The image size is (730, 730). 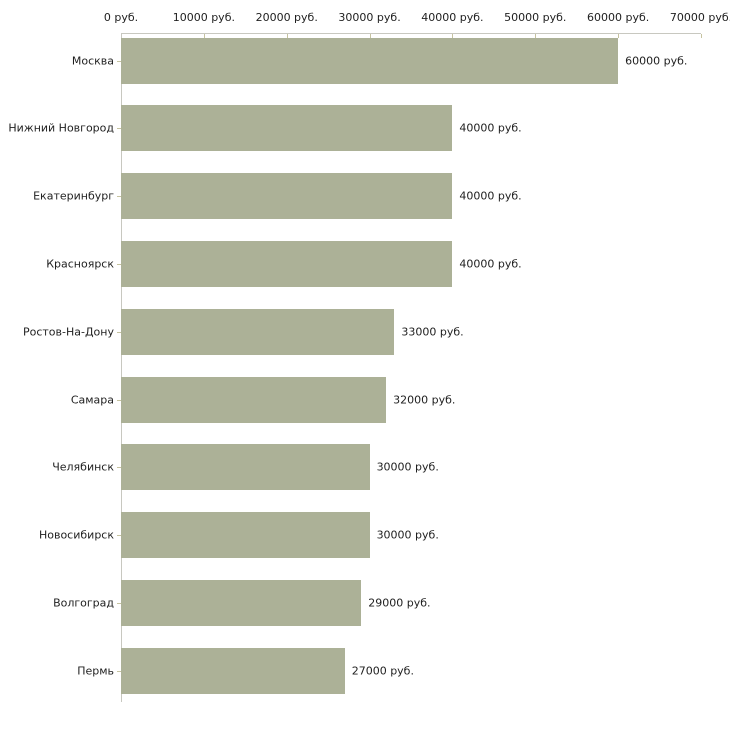 What do you see at coordinates (121, 367) in the screenshot?
I see `y-axis-line` at bounding box center [121, 367].